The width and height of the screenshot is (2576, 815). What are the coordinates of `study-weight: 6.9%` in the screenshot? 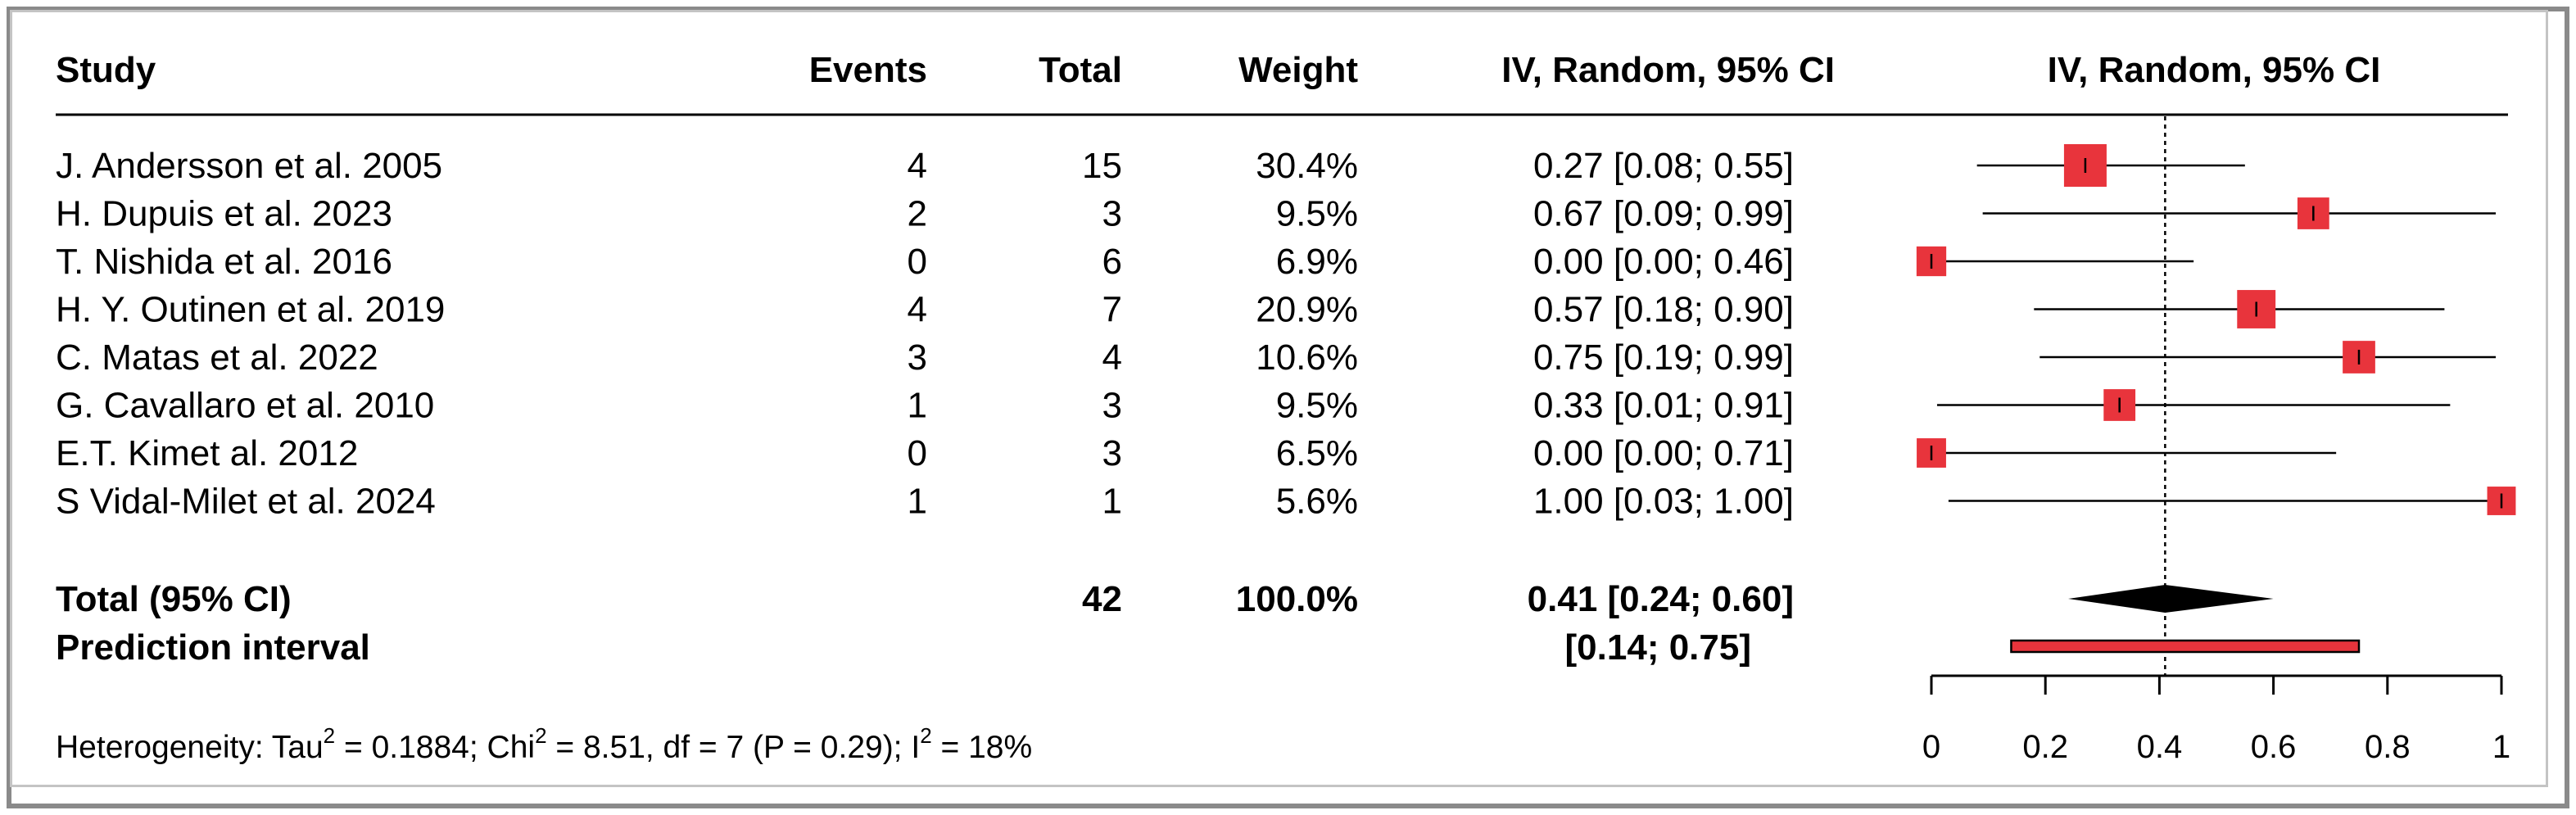 It's located at (1317, 262).